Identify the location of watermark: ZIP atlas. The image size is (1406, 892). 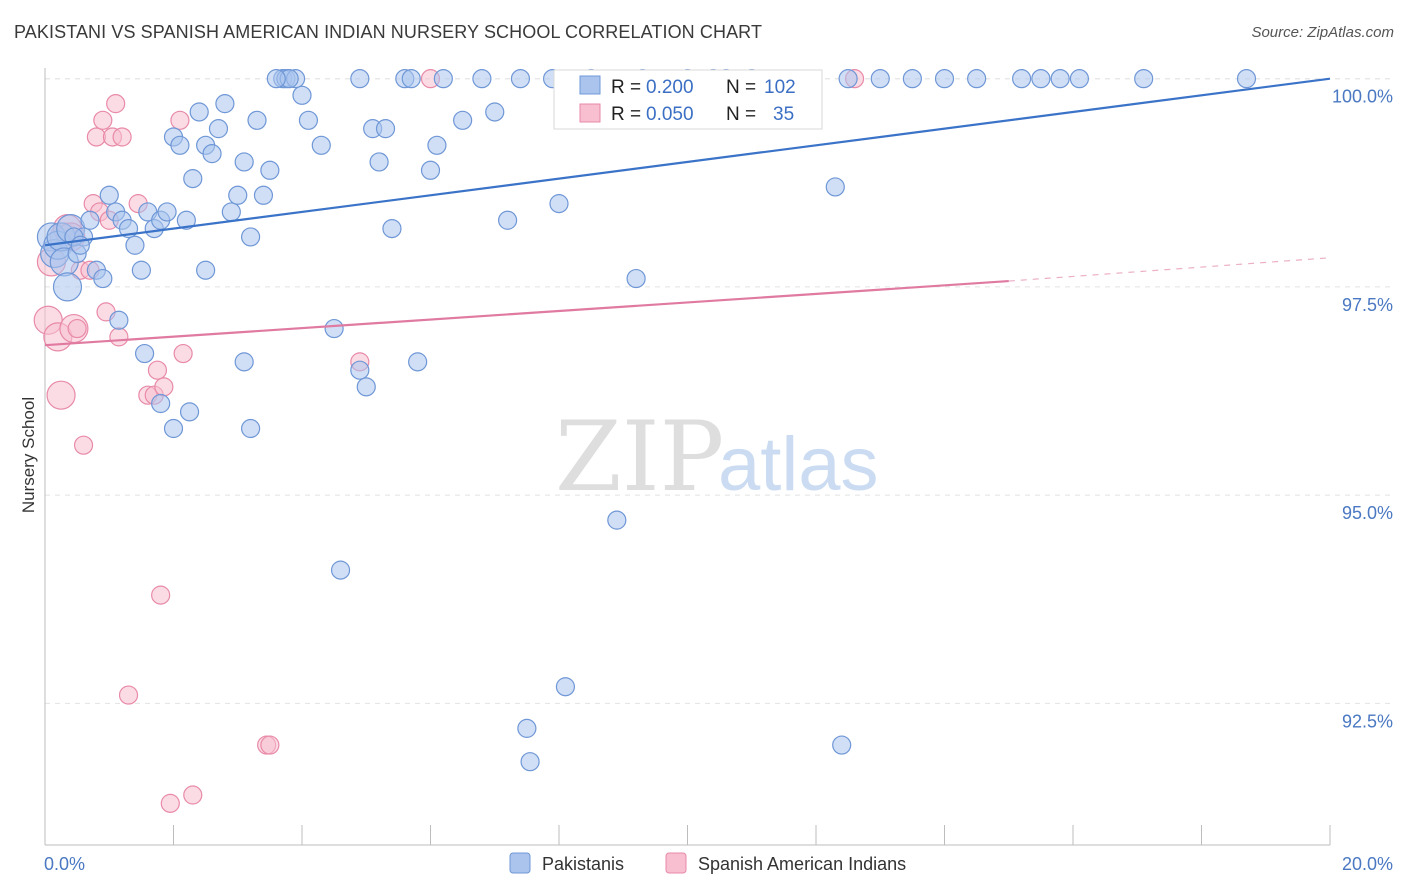
(717, 457).